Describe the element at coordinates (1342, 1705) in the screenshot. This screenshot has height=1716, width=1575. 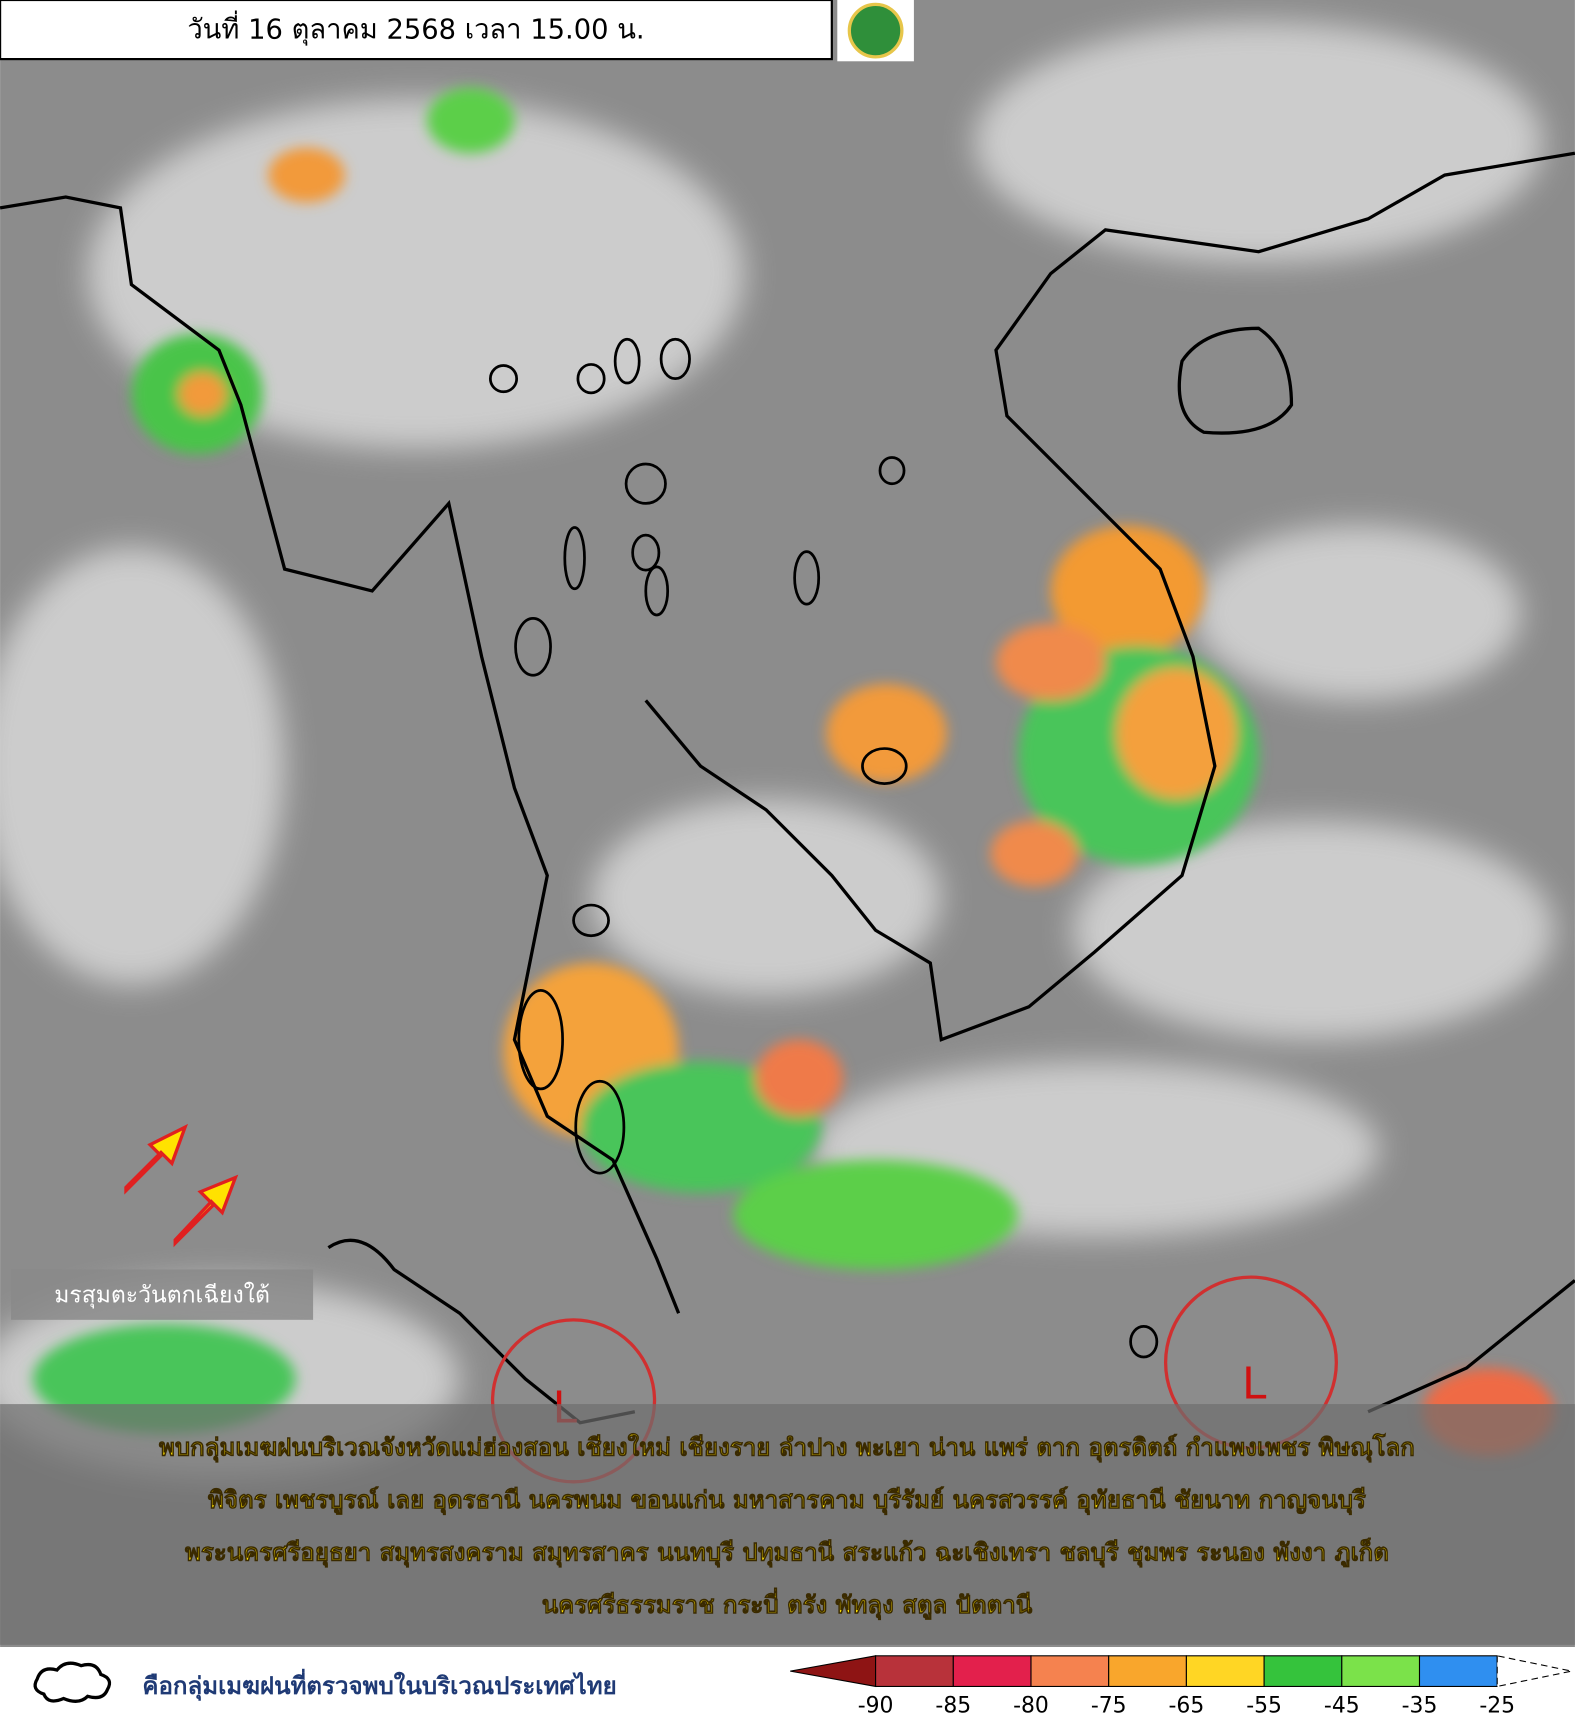
I see `scale-tick-label: -45` at that location.